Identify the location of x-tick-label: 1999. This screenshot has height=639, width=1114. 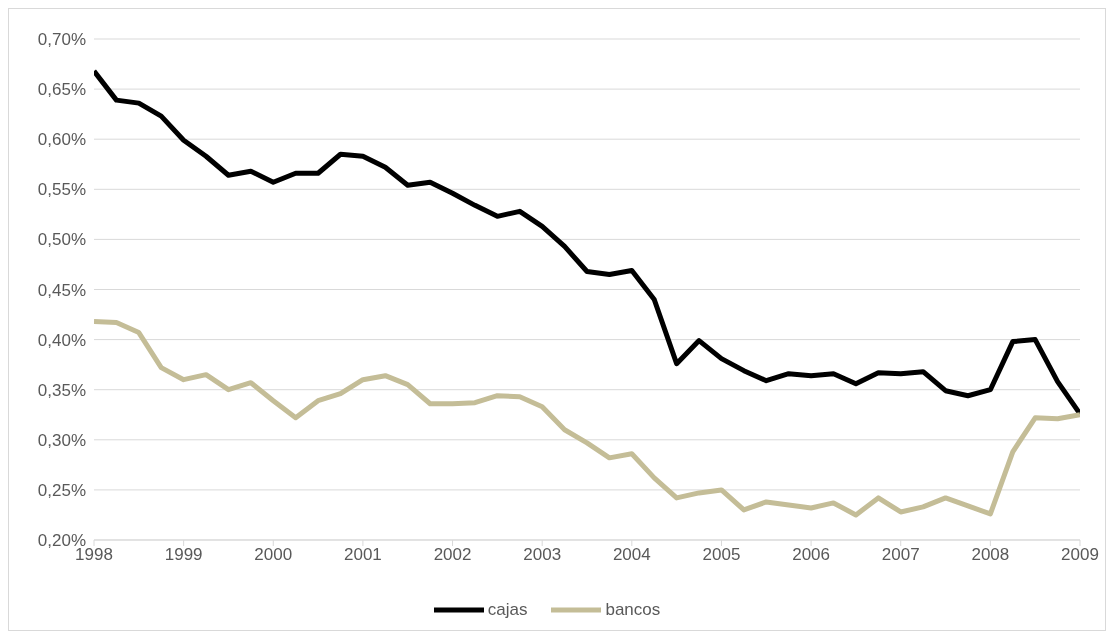
(183, 555).